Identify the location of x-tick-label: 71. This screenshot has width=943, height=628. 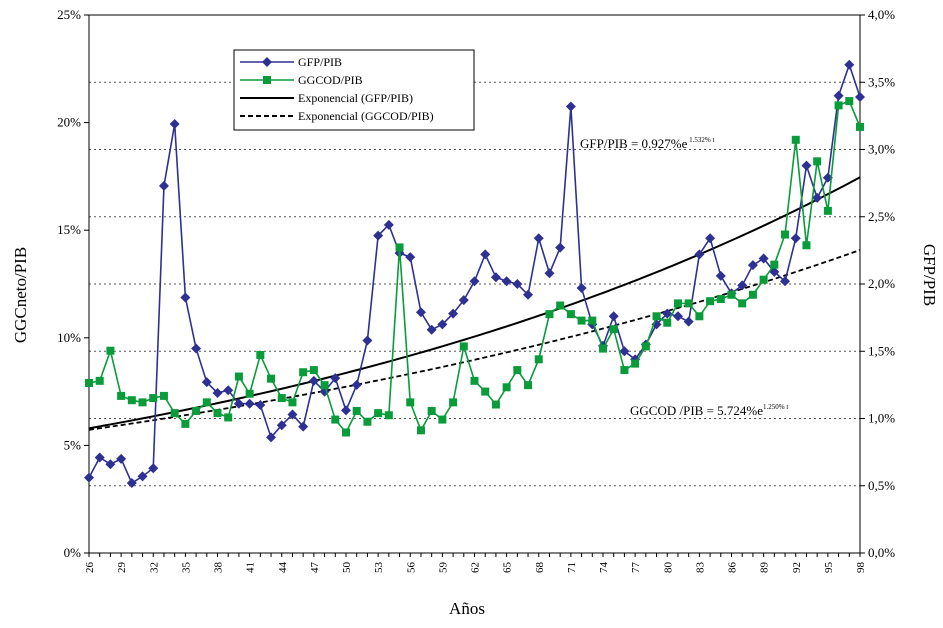
(572, 567).